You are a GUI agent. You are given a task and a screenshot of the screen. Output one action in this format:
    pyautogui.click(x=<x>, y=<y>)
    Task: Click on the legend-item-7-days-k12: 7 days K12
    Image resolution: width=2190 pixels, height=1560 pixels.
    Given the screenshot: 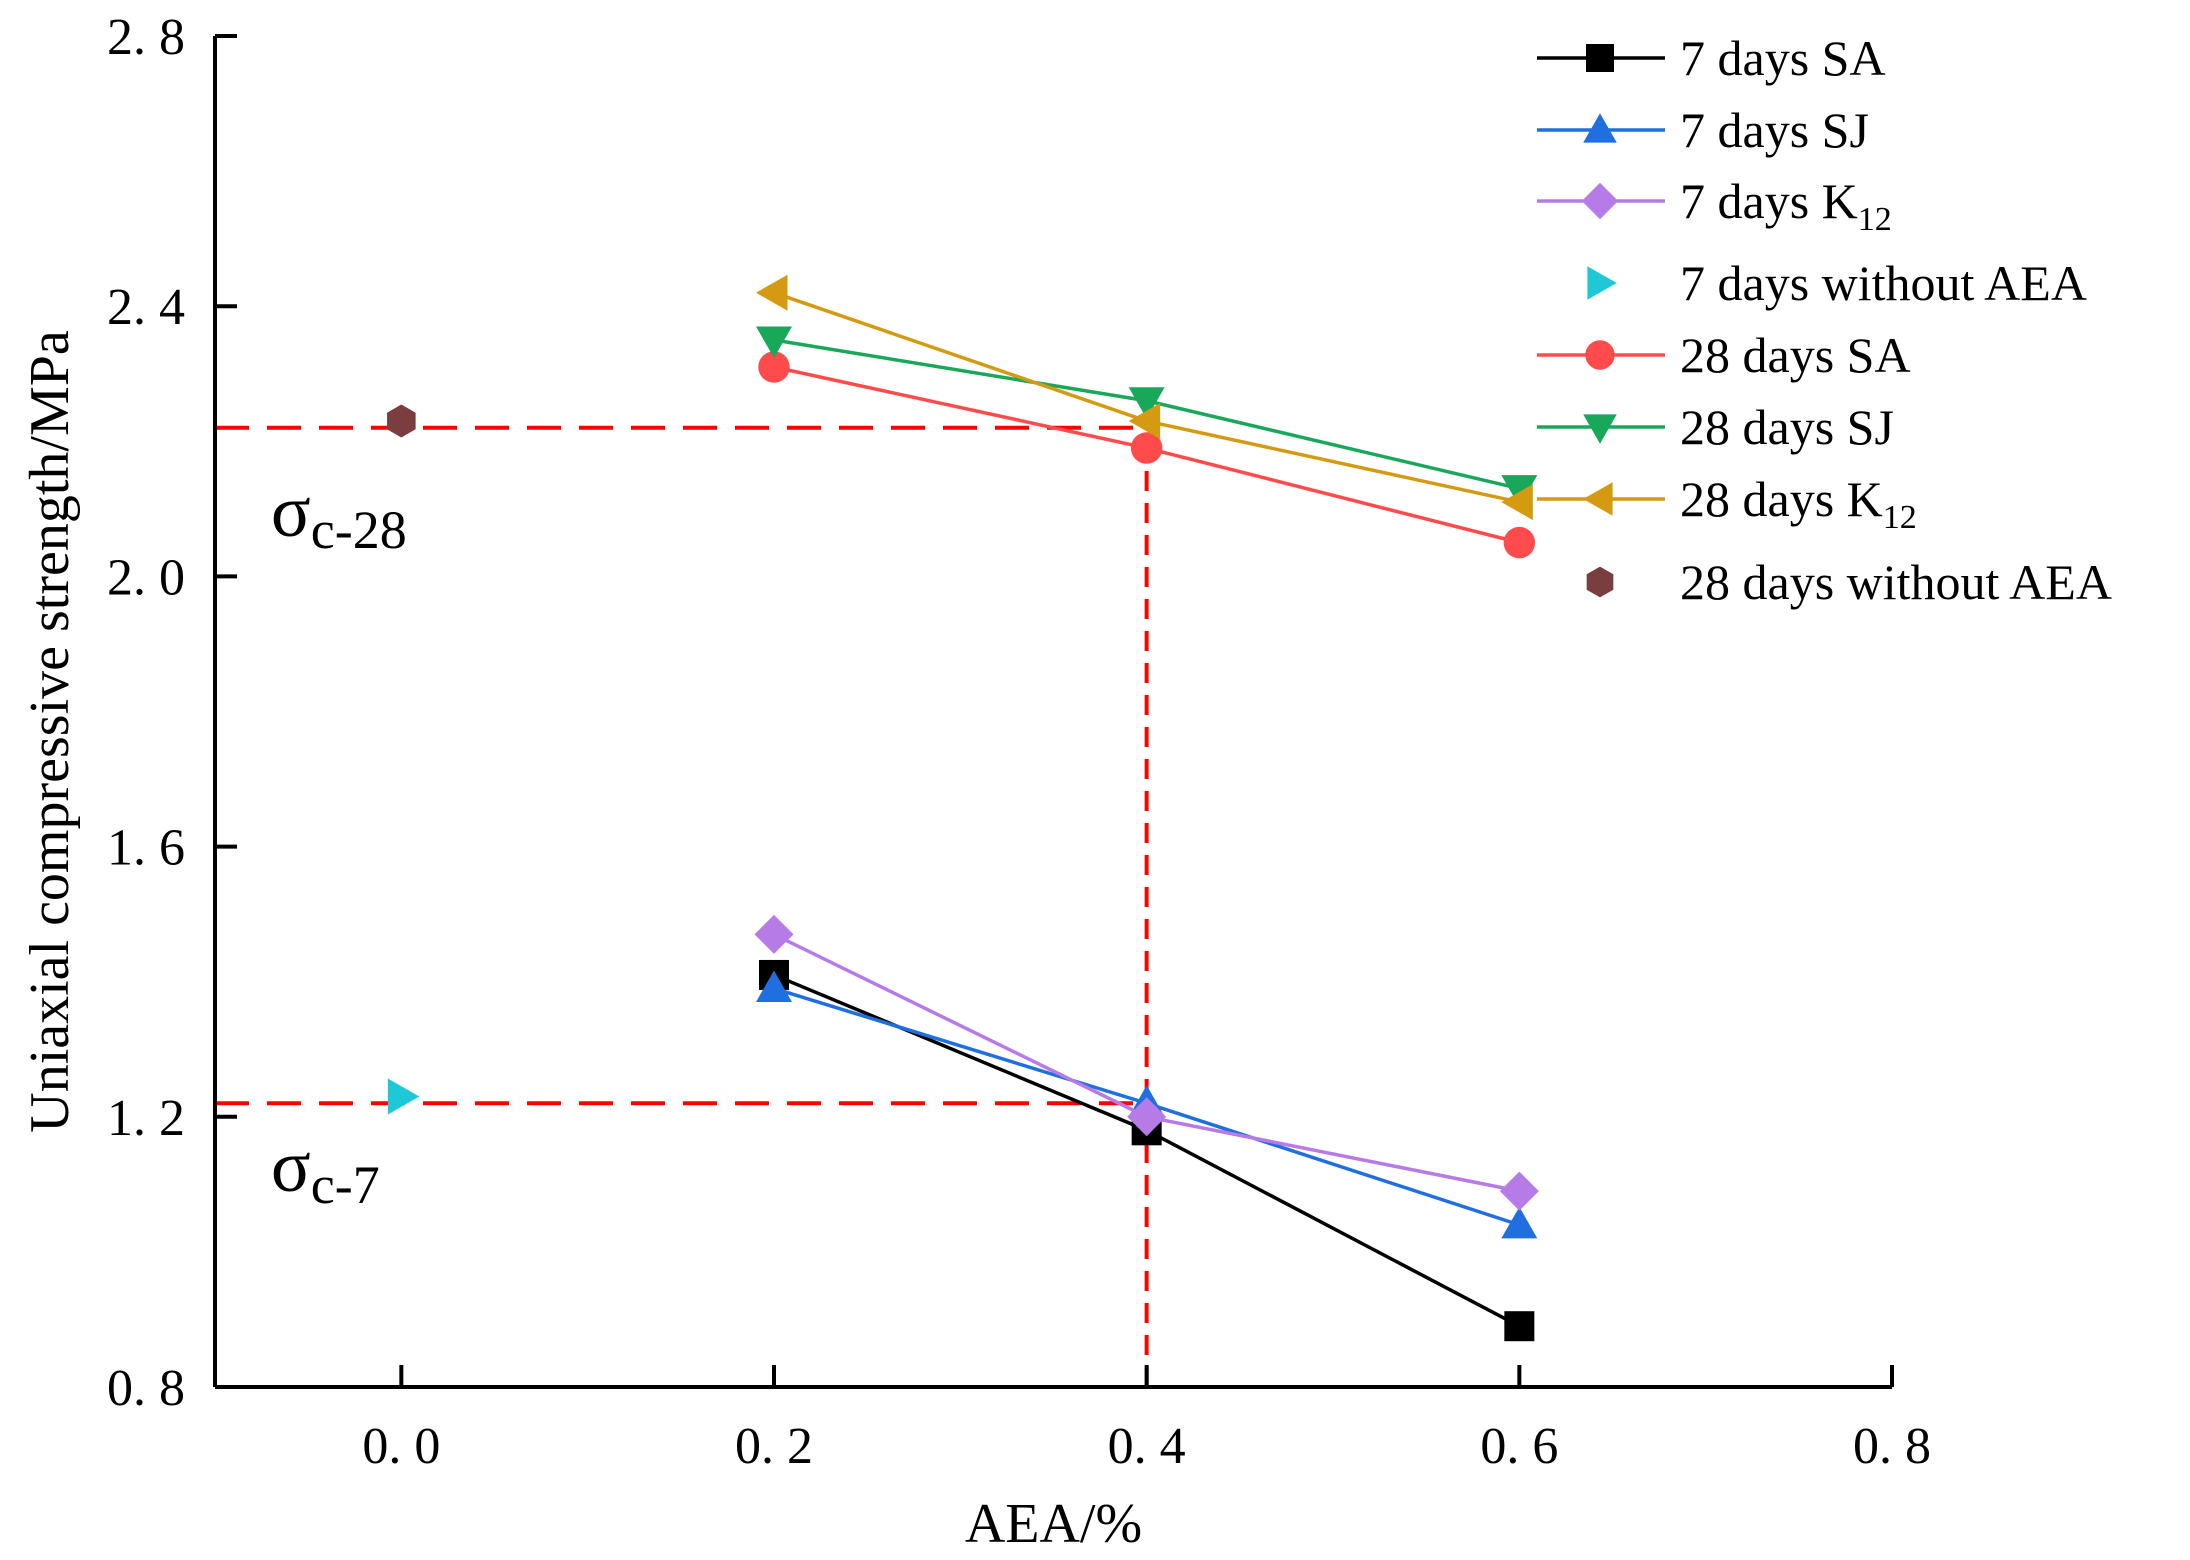 What is the action you would take?
    pyautogui.click(x=1714, y=205)
    